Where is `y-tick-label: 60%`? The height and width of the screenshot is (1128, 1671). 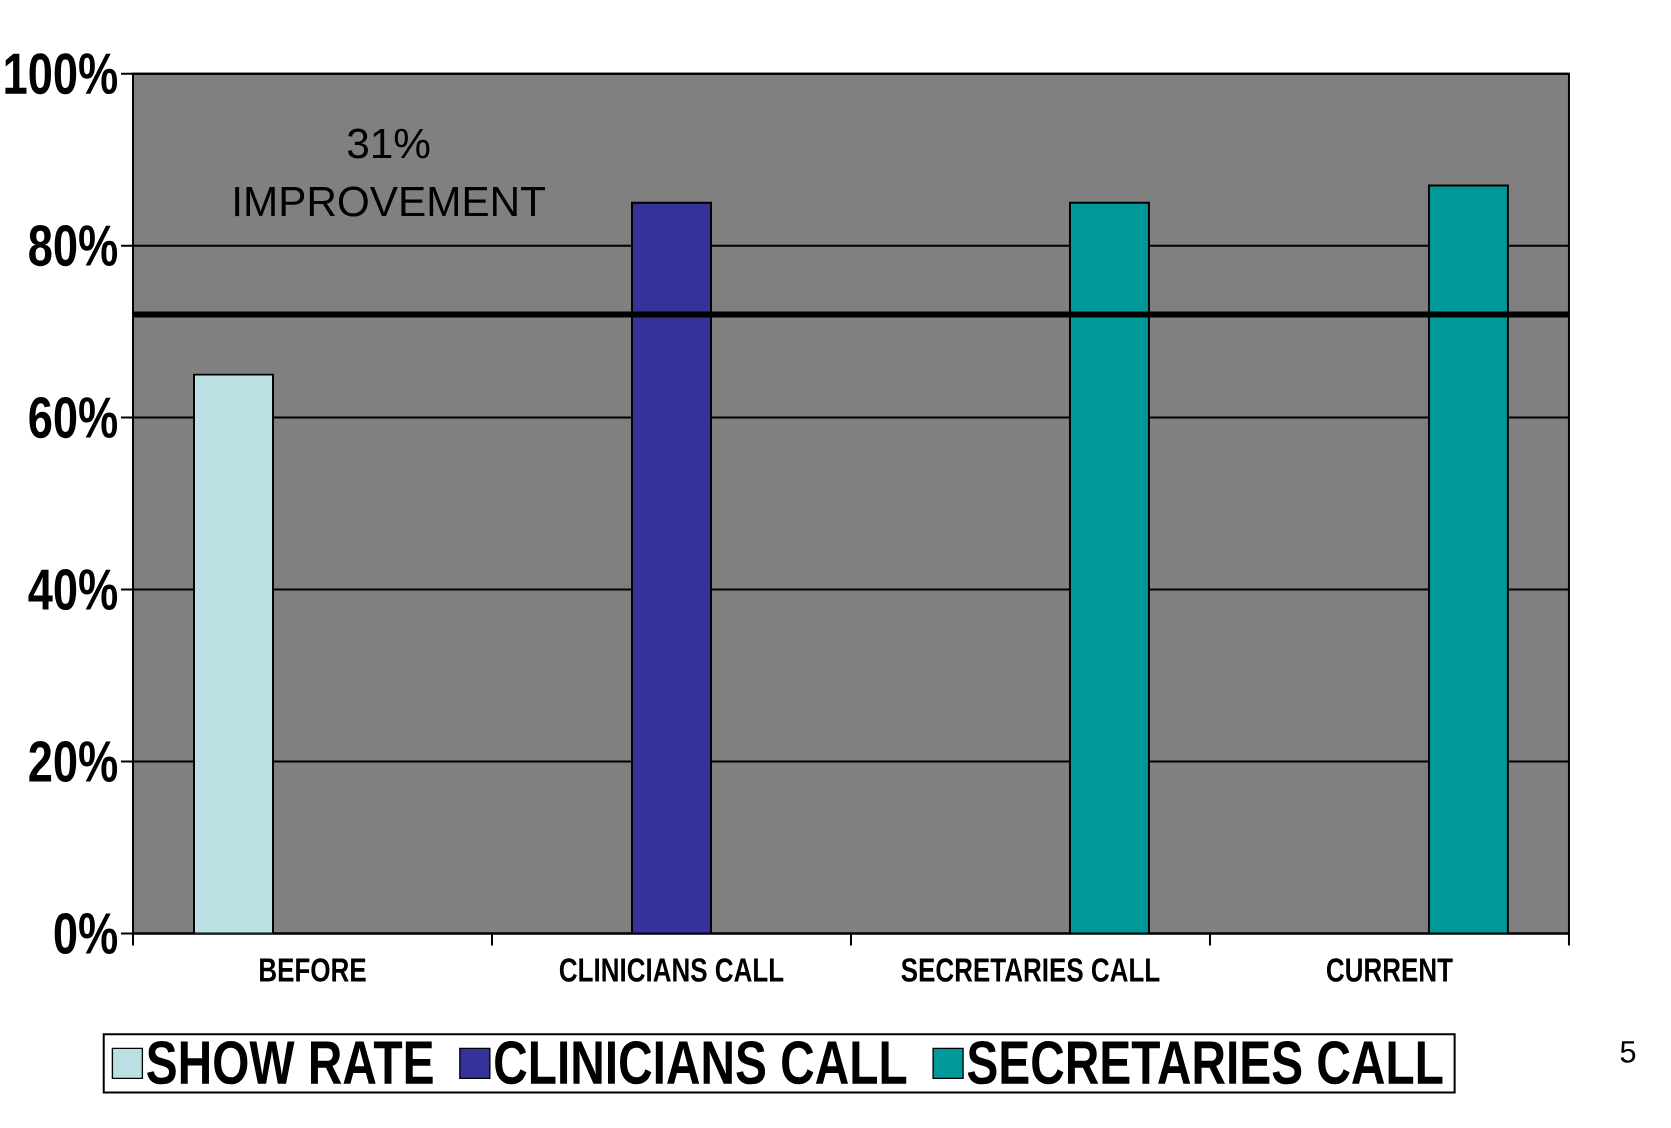
y-tick-label: 60% is located at coordinates (73, 418).